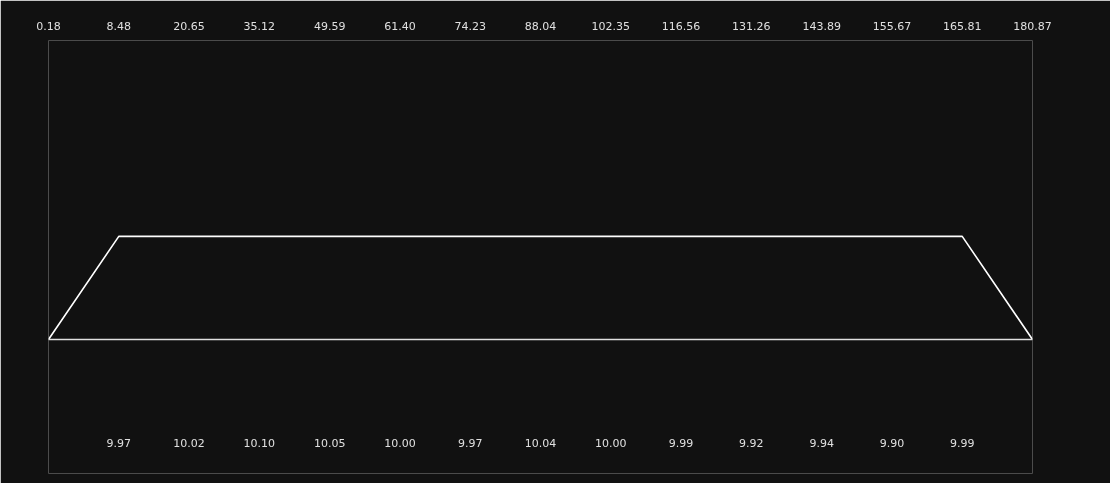  I want to click on x-tick-label: 61.40, so click(400, 26).